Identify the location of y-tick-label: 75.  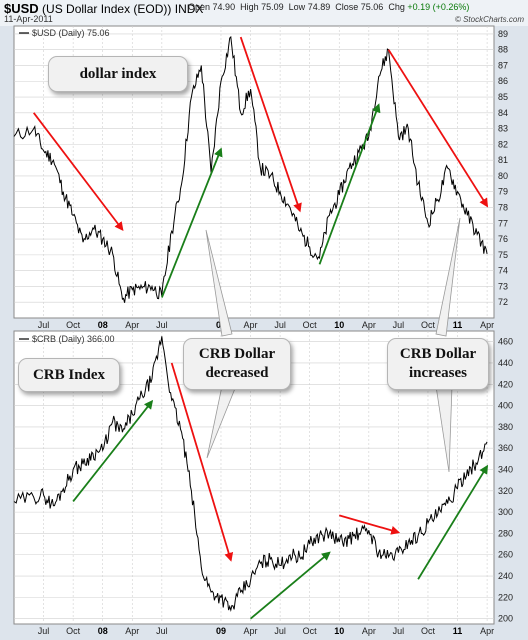
(503, 255).